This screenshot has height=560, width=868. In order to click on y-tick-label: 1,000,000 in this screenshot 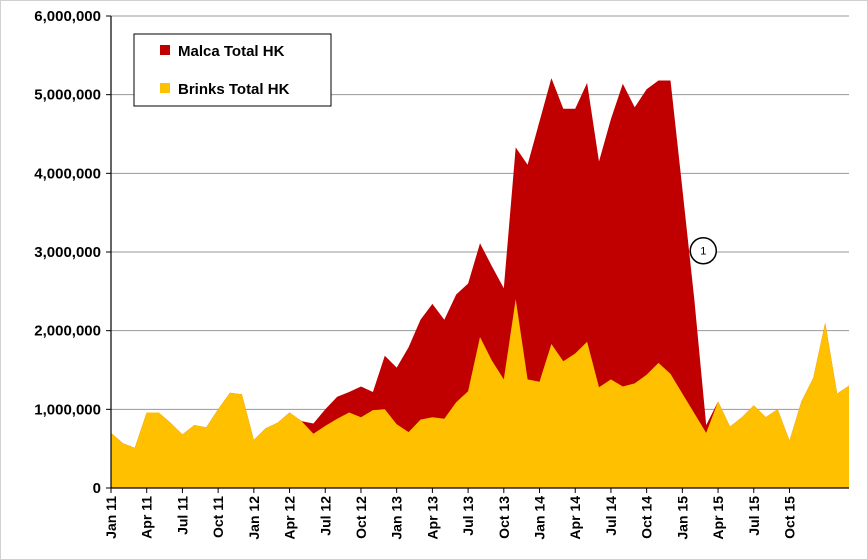, I will do `click(67, 409)`.